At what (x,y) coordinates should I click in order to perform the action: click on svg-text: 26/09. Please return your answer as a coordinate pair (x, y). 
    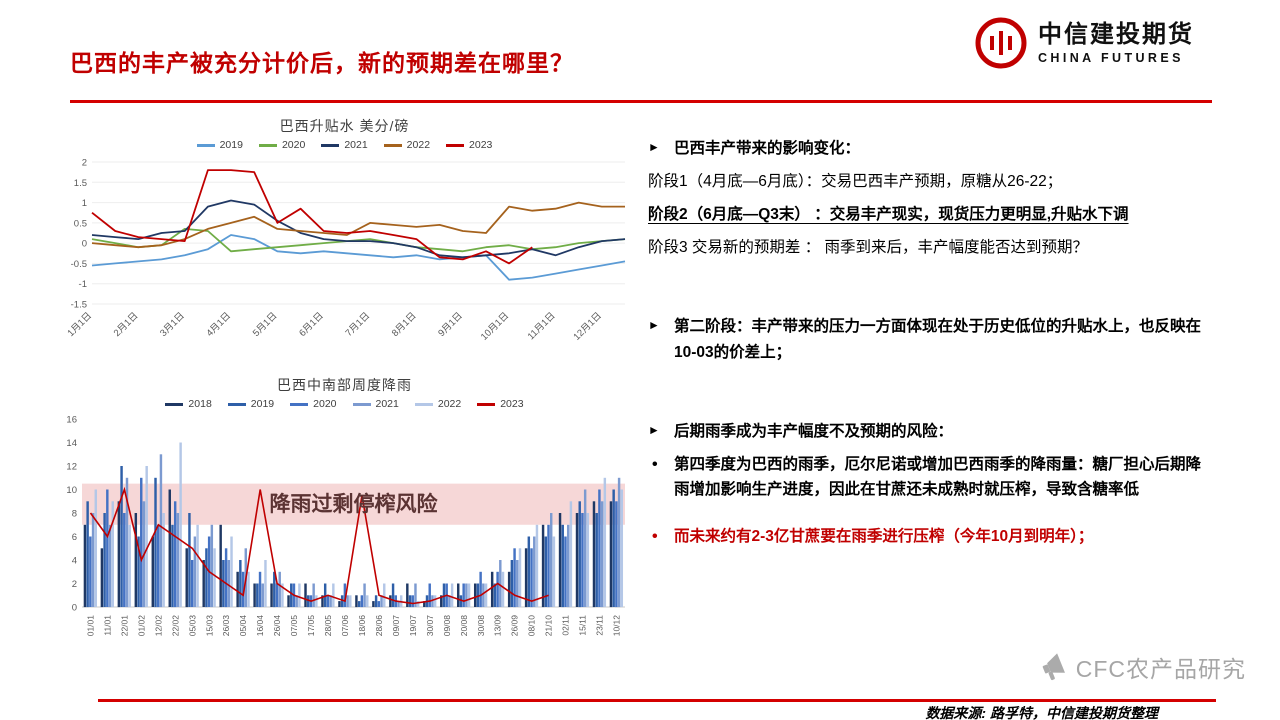
    Looking at the image, I should click on (515, 626).